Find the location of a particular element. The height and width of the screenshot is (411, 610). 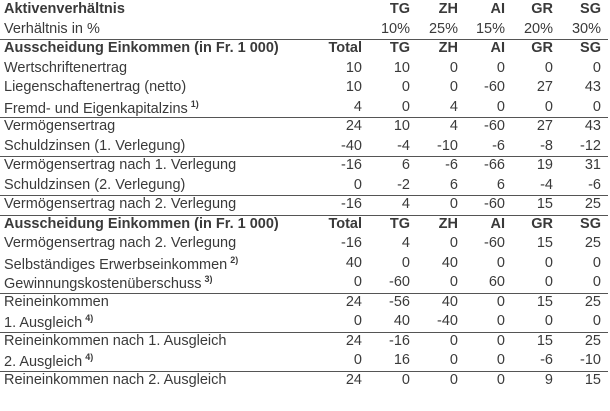

table-cell: 30% is located at coordinates (586, 28).